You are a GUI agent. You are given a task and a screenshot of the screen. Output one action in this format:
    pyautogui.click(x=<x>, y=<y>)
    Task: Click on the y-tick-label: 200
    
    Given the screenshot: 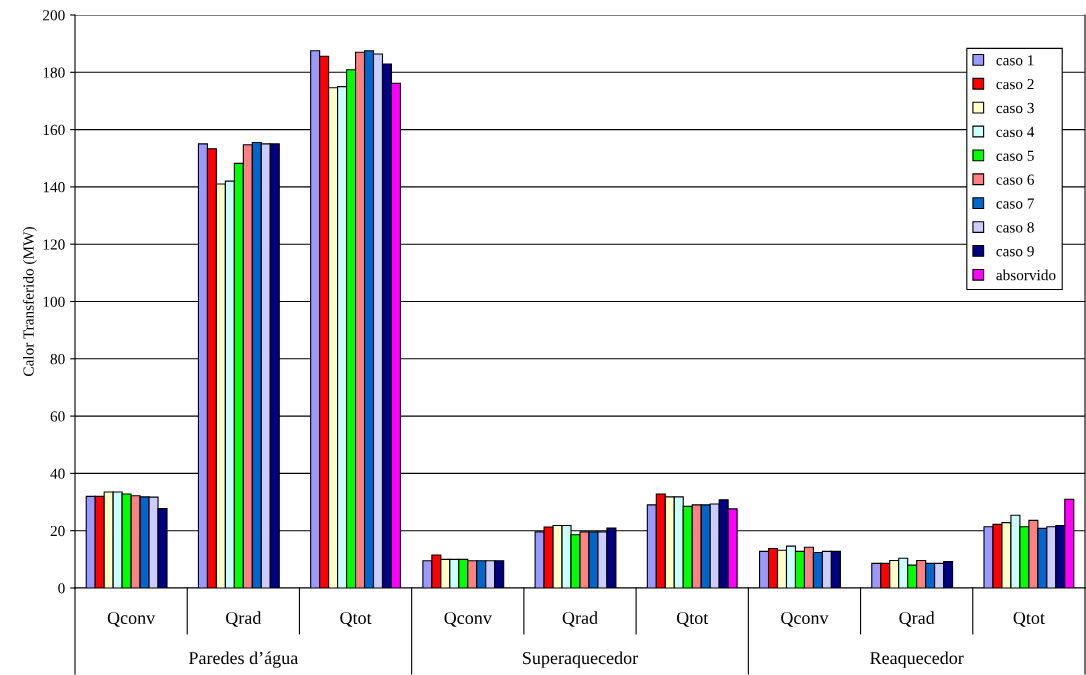 What is the action you would take?
    pyautogui.click(x=54, y=15)
    